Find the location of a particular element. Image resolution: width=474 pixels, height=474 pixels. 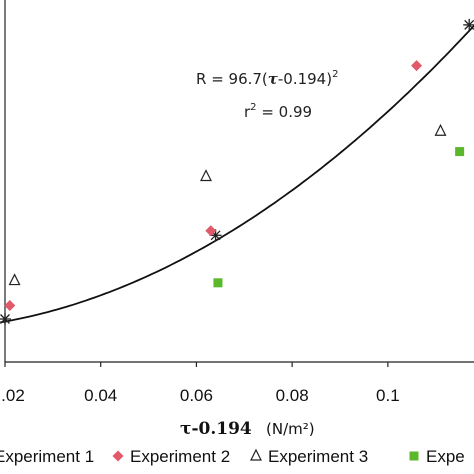

legend-label-series-1: Experiment 1 is located at coordinates (47, 456).